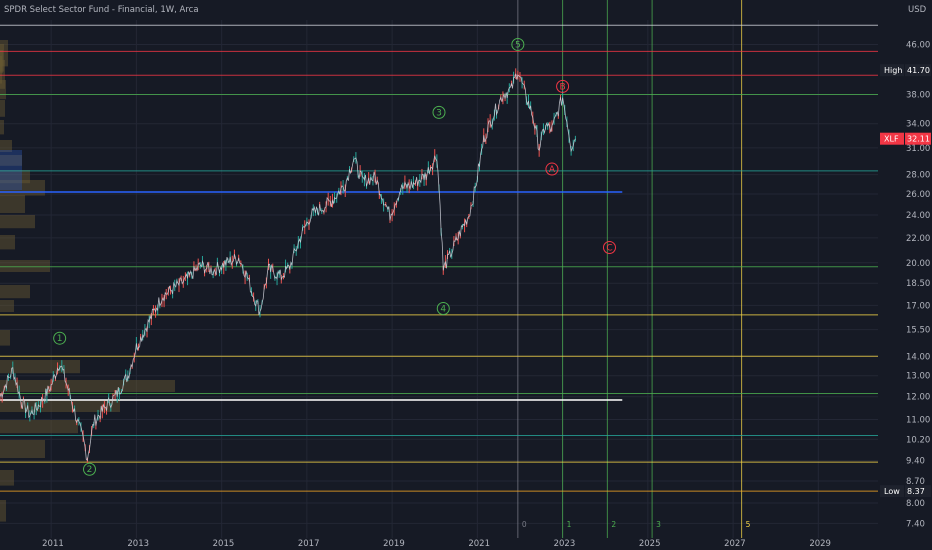 The height and width of the screenshot is (550, 932). I want to click on y-tick-label: 24.00, so click(918, 216).